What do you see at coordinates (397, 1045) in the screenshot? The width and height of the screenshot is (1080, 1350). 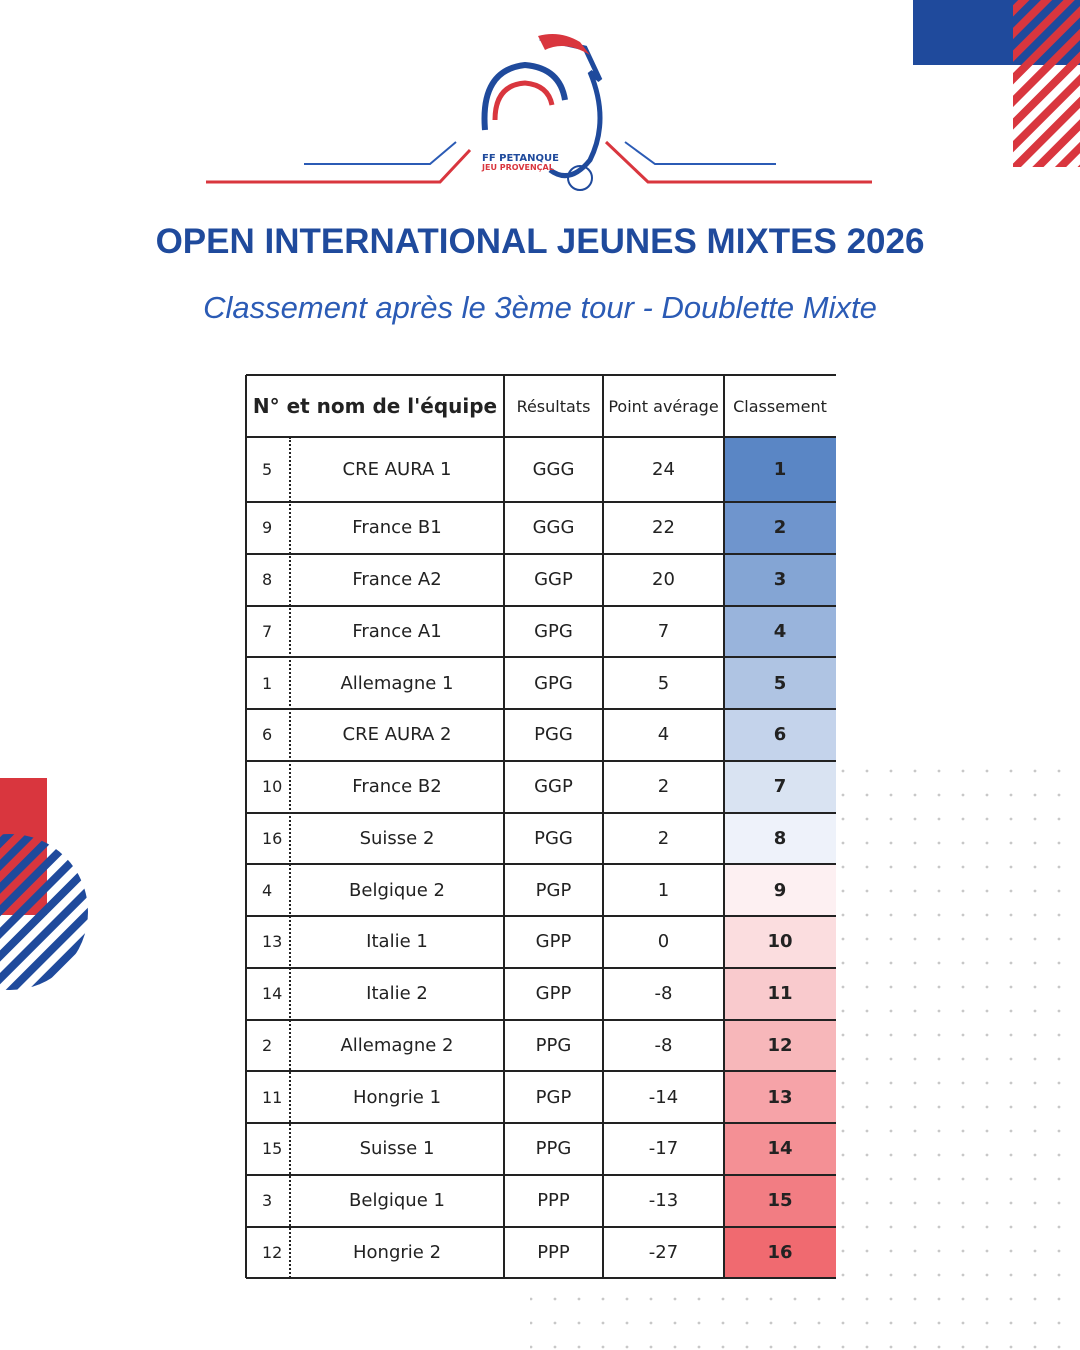 I see `team-name: Allemagne 2` at bounding box center [397, 1045].